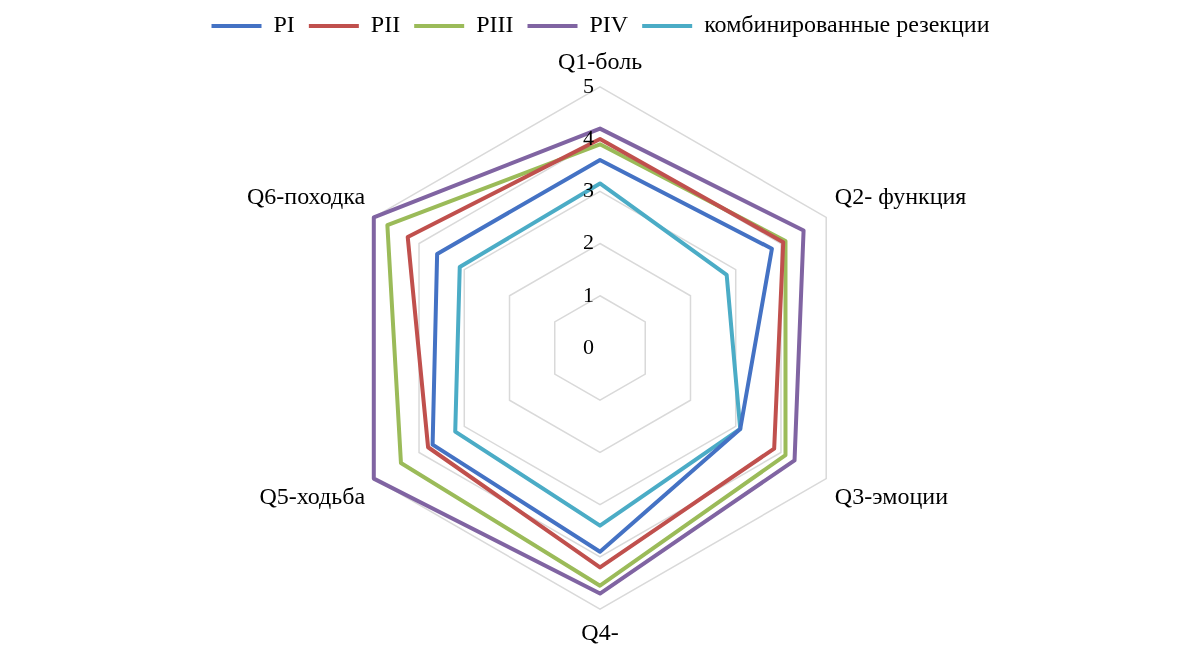 The width and height of the screenshot is (1201, 649). What do you see at coordinates (588, 346) in the screenshot?
I see `y-tick-label: 0` at bounding box center [588, 346].